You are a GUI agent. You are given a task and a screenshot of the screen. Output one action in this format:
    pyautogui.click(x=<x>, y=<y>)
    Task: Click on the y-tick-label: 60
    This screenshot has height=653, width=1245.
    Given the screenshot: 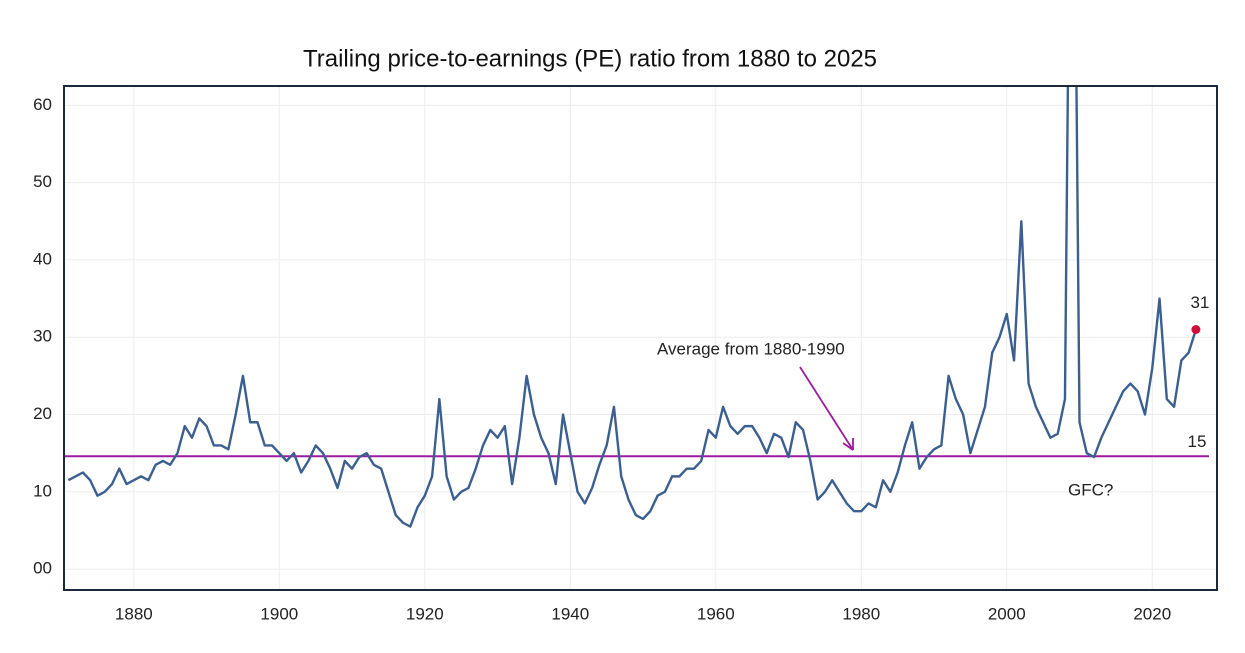 What is the action you would take?
    pyautogui.click(x=42, y=104)
    